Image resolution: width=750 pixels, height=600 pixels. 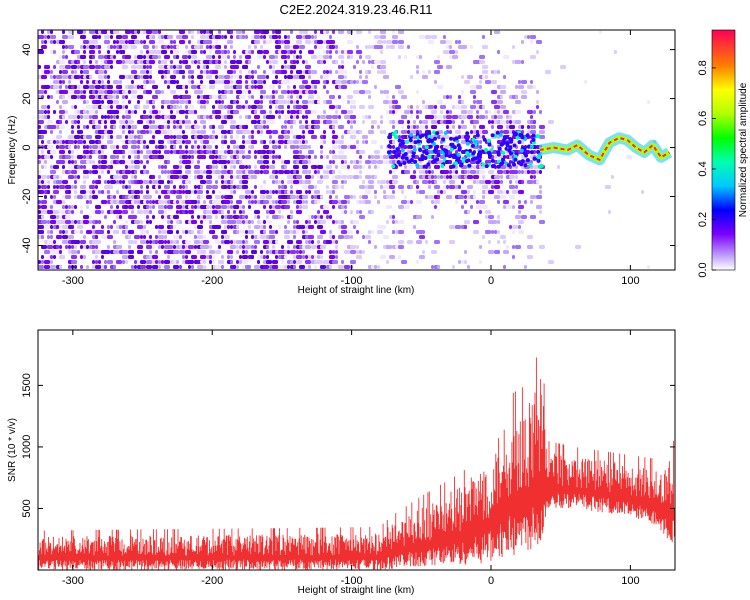 I want to click on chart-title: C2E2.2024.319.23.46.R11, so click(x=356, y=9).